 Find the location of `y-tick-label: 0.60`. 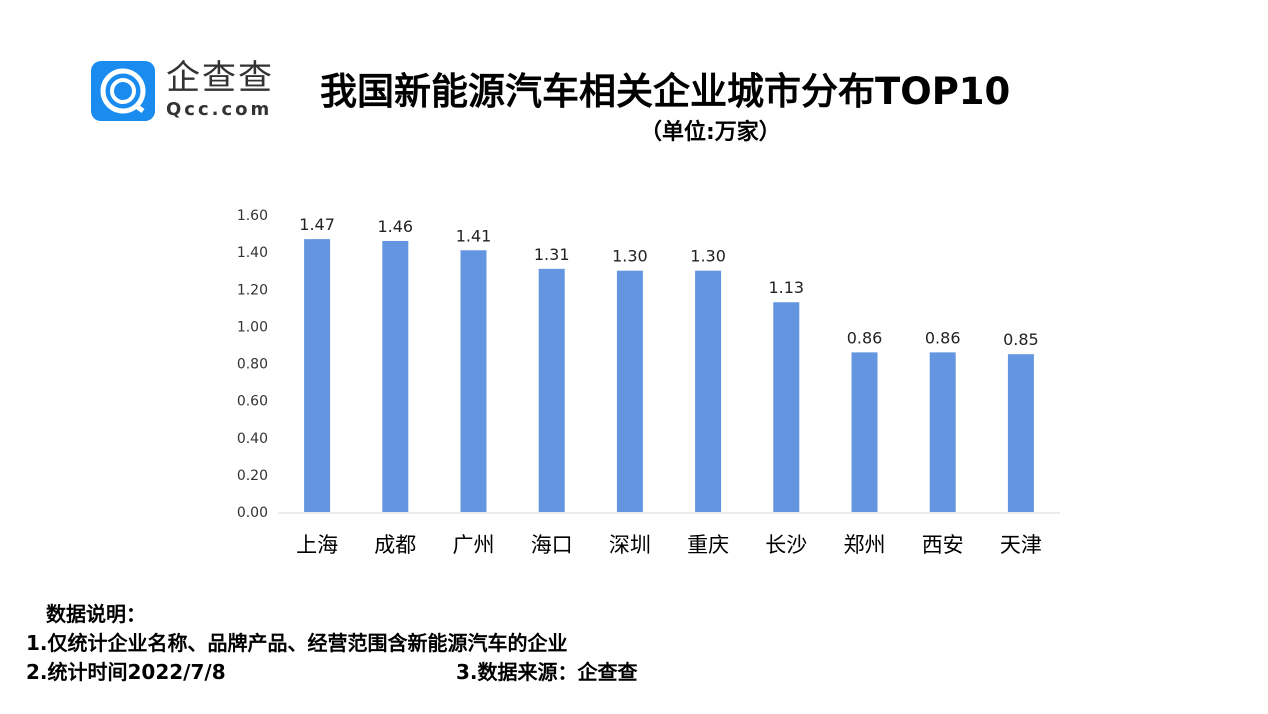

y-tick-label: 0.60 is located at coordinates (252, 402).